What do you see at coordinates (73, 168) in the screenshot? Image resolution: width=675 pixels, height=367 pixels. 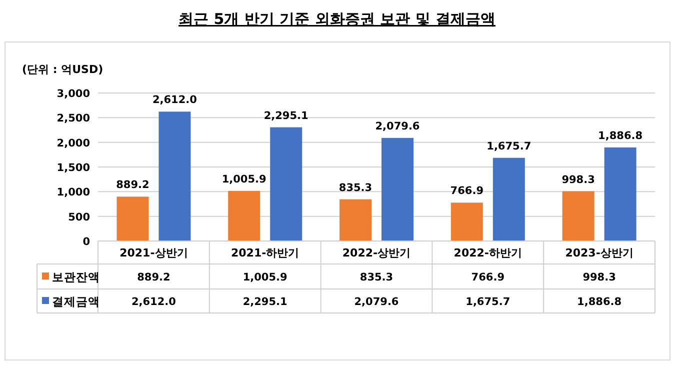 I see `y-tick-label: 1,500` at bounding box center [73, 168].